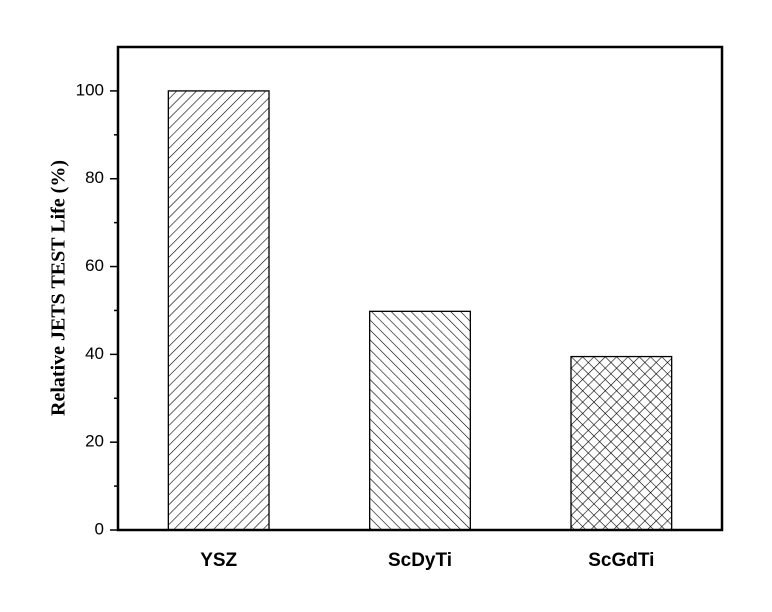 This screenshot has height=612, width=772. I want to click on y-tick-label: 60, so click(94, 265).